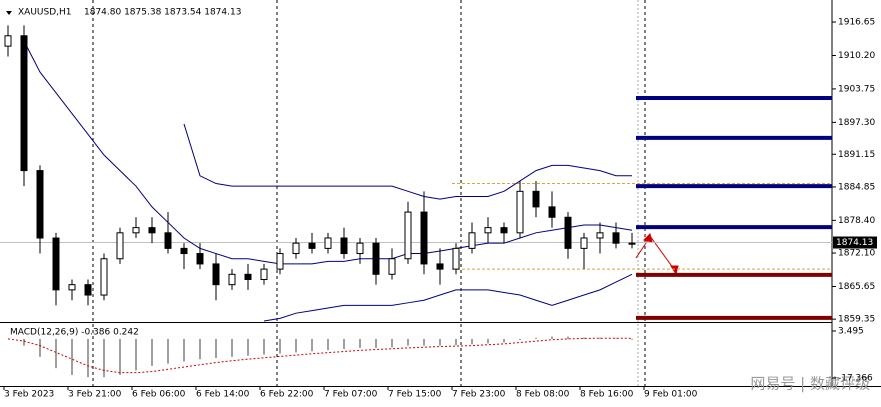 The image size is (881, 407). What do you see at coordinates (671, 395) in the screenshot?
I see `x-tick-label: 9 Feb 01:00` at bounding box center [671, 395].